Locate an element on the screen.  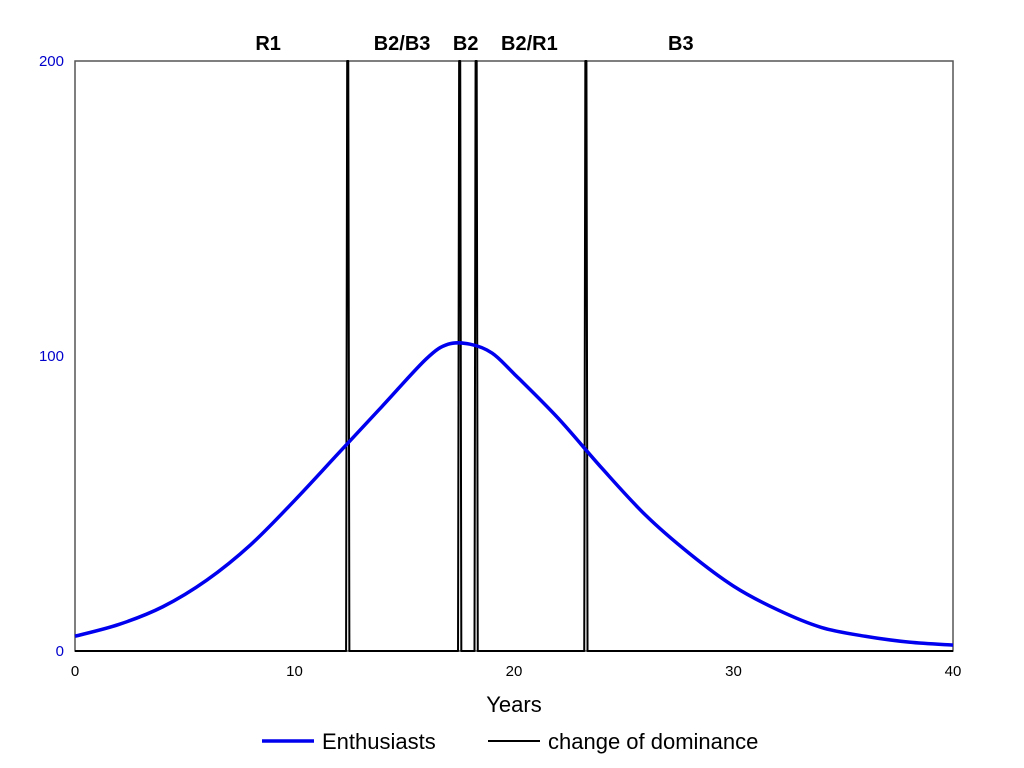
x-tick-label: 10 is located at coordinates (294, 671).